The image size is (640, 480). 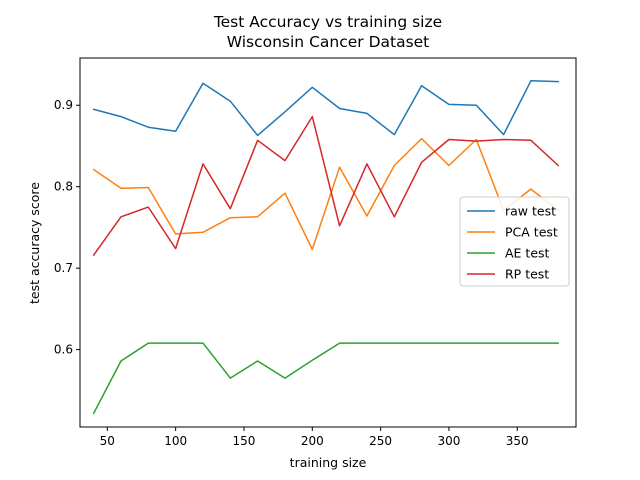 I want to click on x-tick-label: 150, so click(x=244, y=441).